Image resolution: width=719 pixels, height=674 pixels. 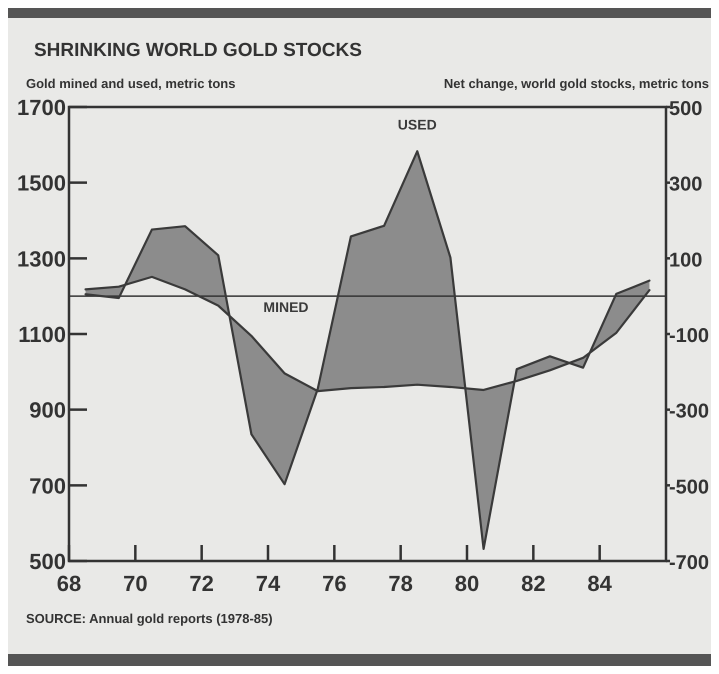 I want to click on x-tick-label: 72, so click(x=201, y=583).